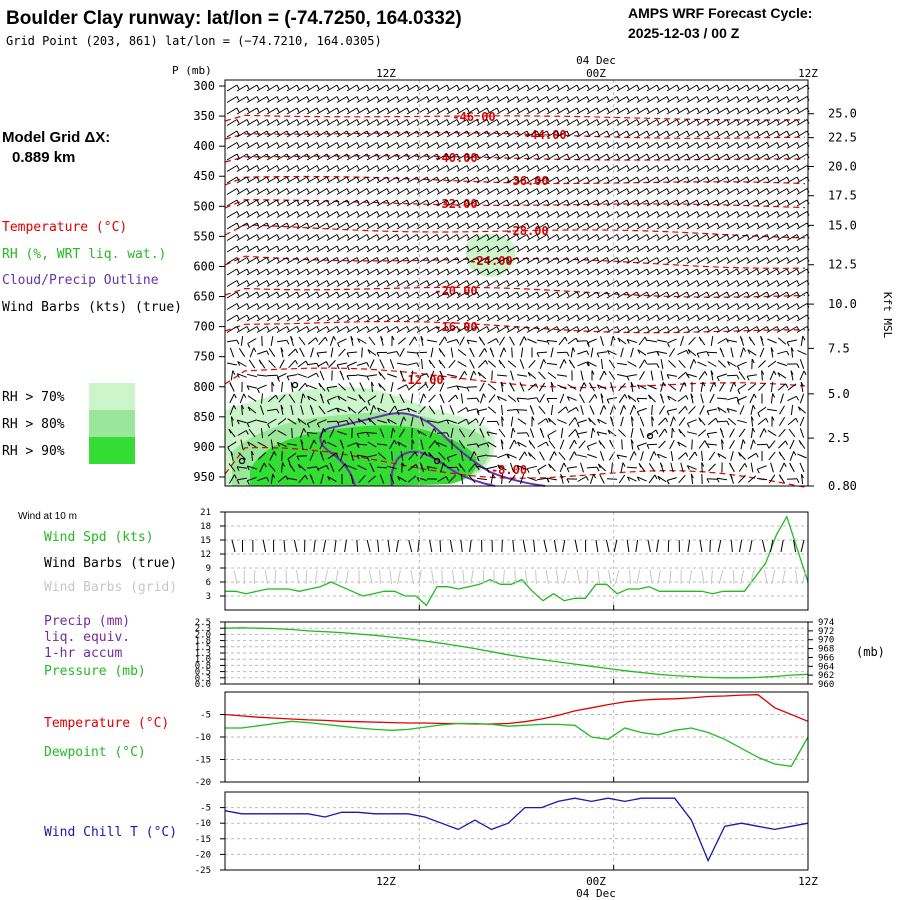  I want to click on panel-border, so click(516, 561).